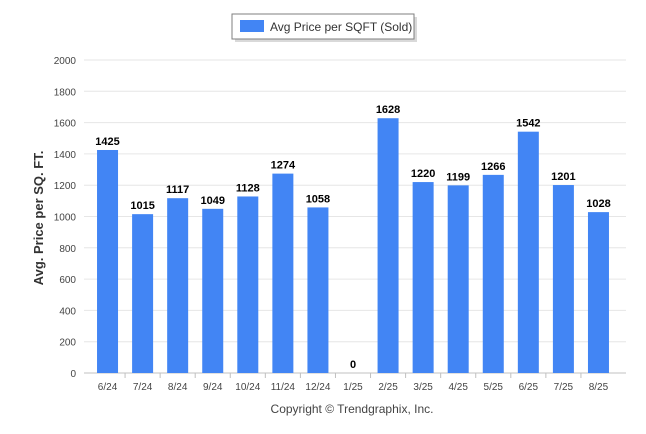 The image size is (646, 434). Describe the element at coordinates (67, 311) in the screenshot. I see `y-tick-label: 400` at that location.